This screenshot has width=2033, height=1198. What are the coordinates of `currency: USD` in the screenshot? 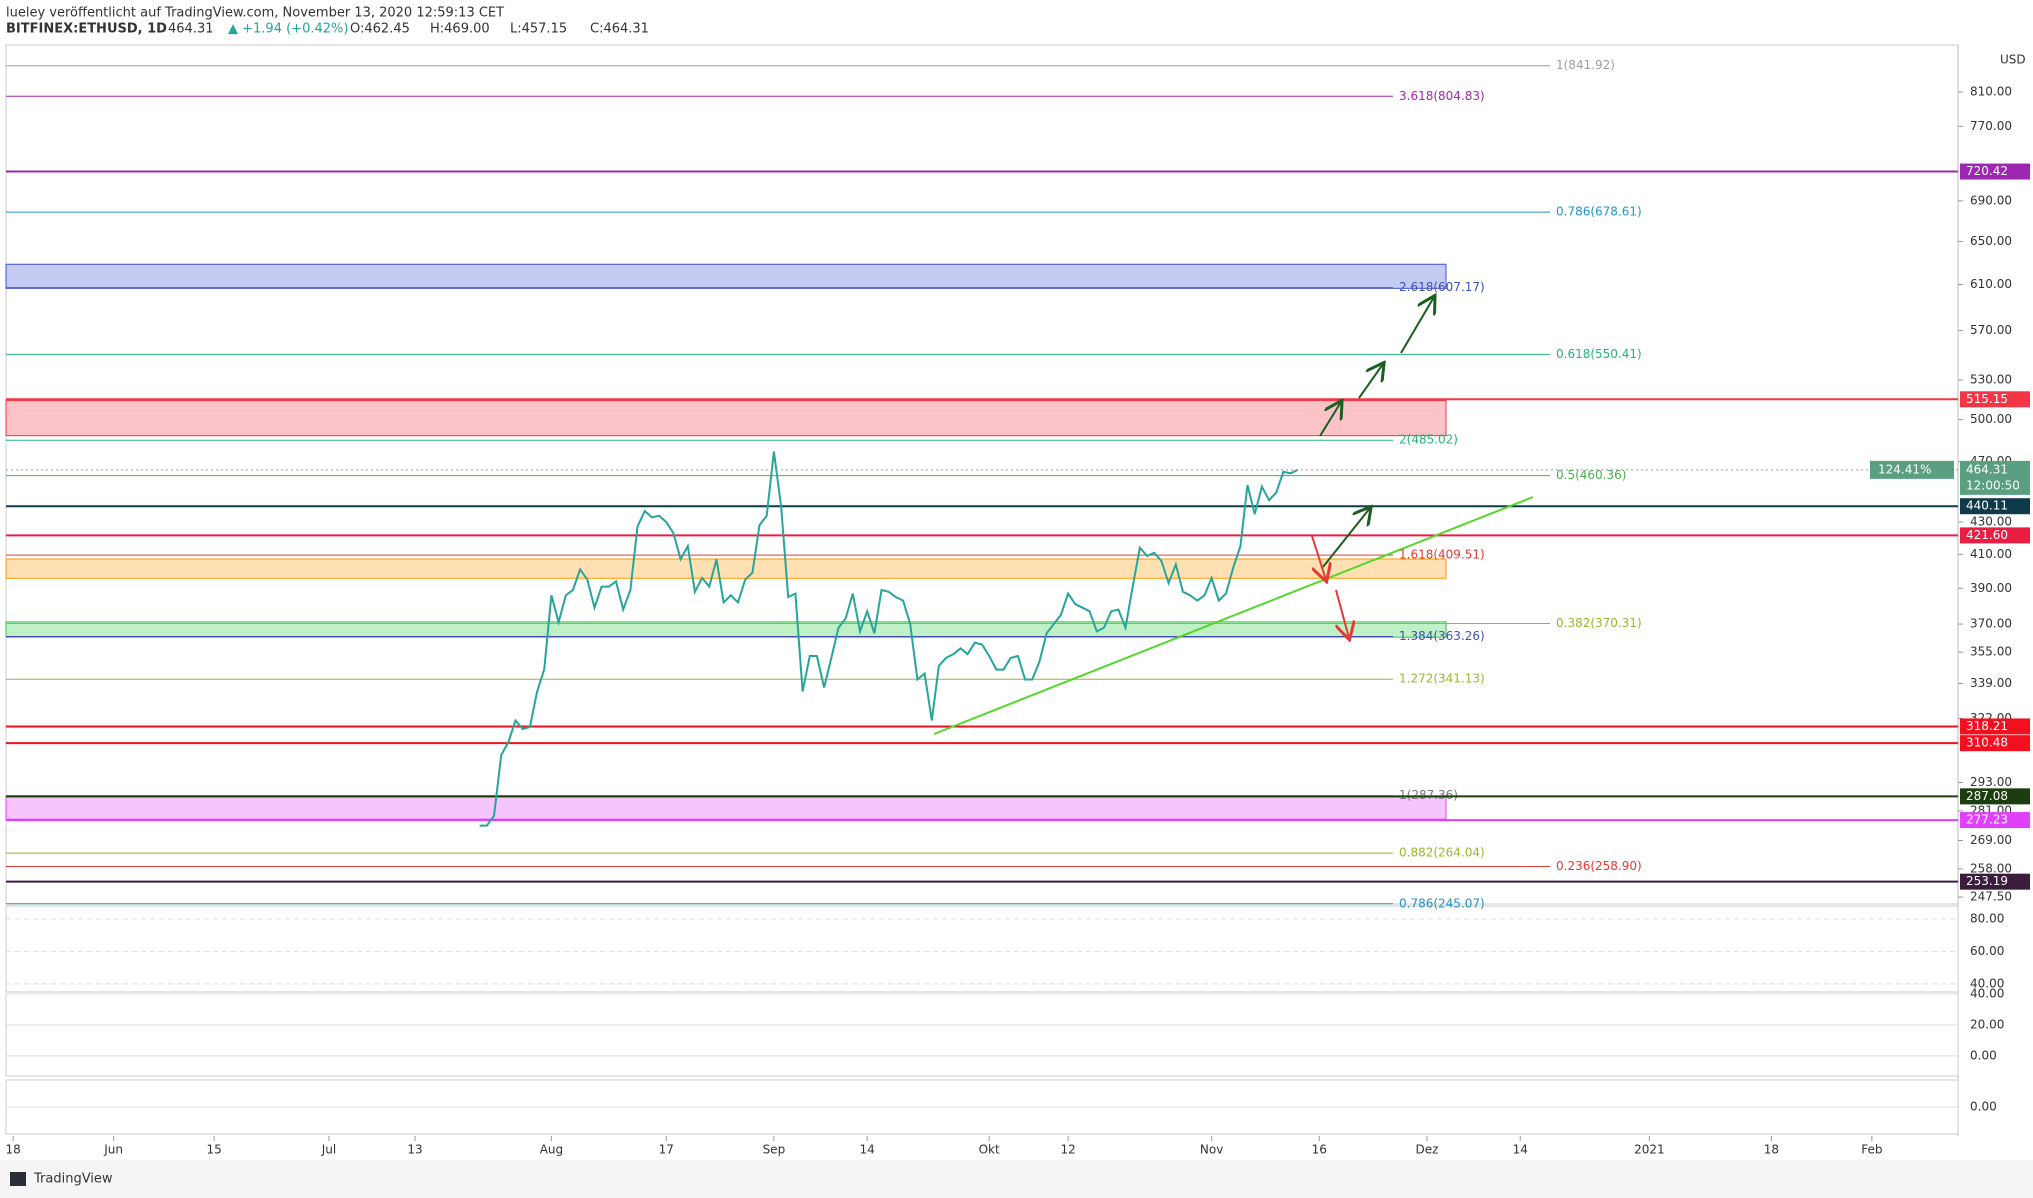 It's located at (2013, 60).